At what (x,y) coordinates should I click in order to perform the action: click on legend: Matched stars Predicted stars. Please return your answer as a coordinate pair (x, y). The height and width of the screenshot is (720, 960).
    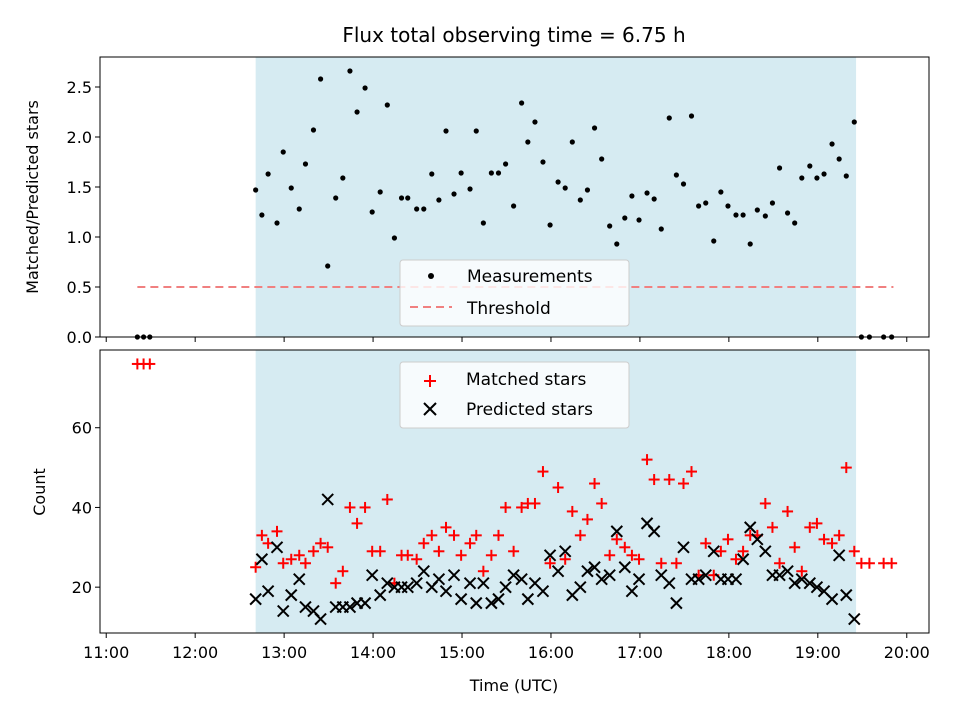
    Looking at the image, I should click on (514, 395).